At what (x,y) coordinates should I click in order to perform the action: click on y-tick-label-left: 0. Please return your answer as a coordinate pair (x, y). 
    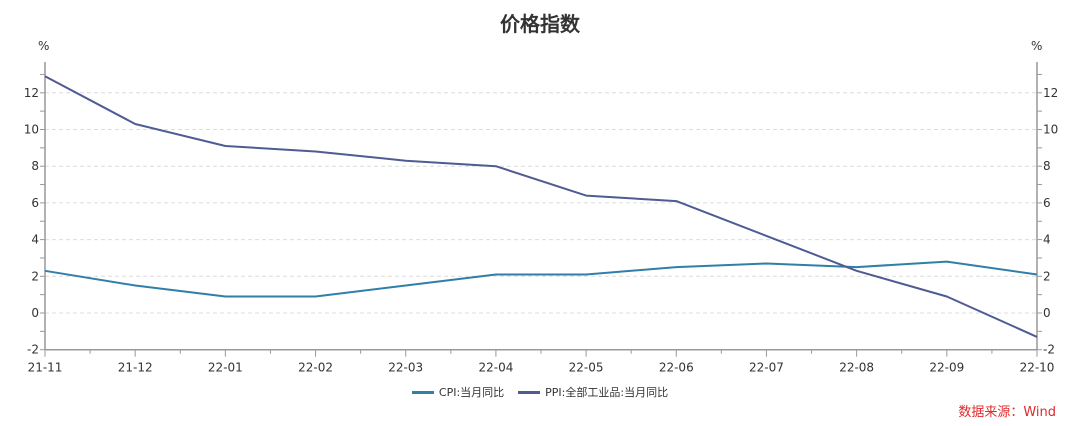
    Looking at the image, I should click on (35, 313).